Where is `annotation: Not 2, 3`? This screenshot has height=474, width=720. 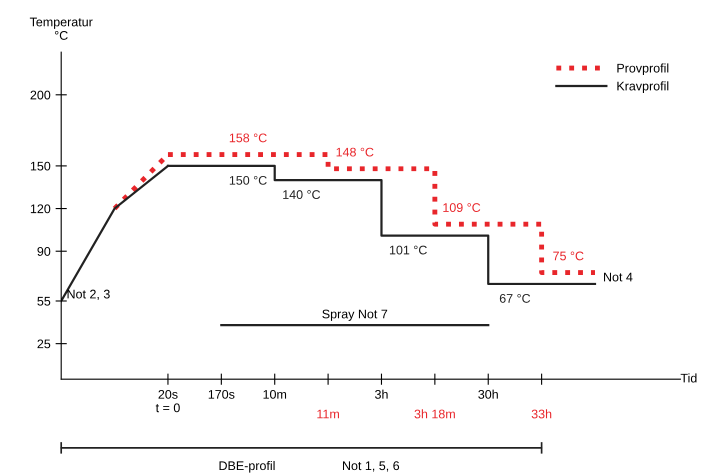
annotation: Not 2, 3 is located at coordinates (89, 295).